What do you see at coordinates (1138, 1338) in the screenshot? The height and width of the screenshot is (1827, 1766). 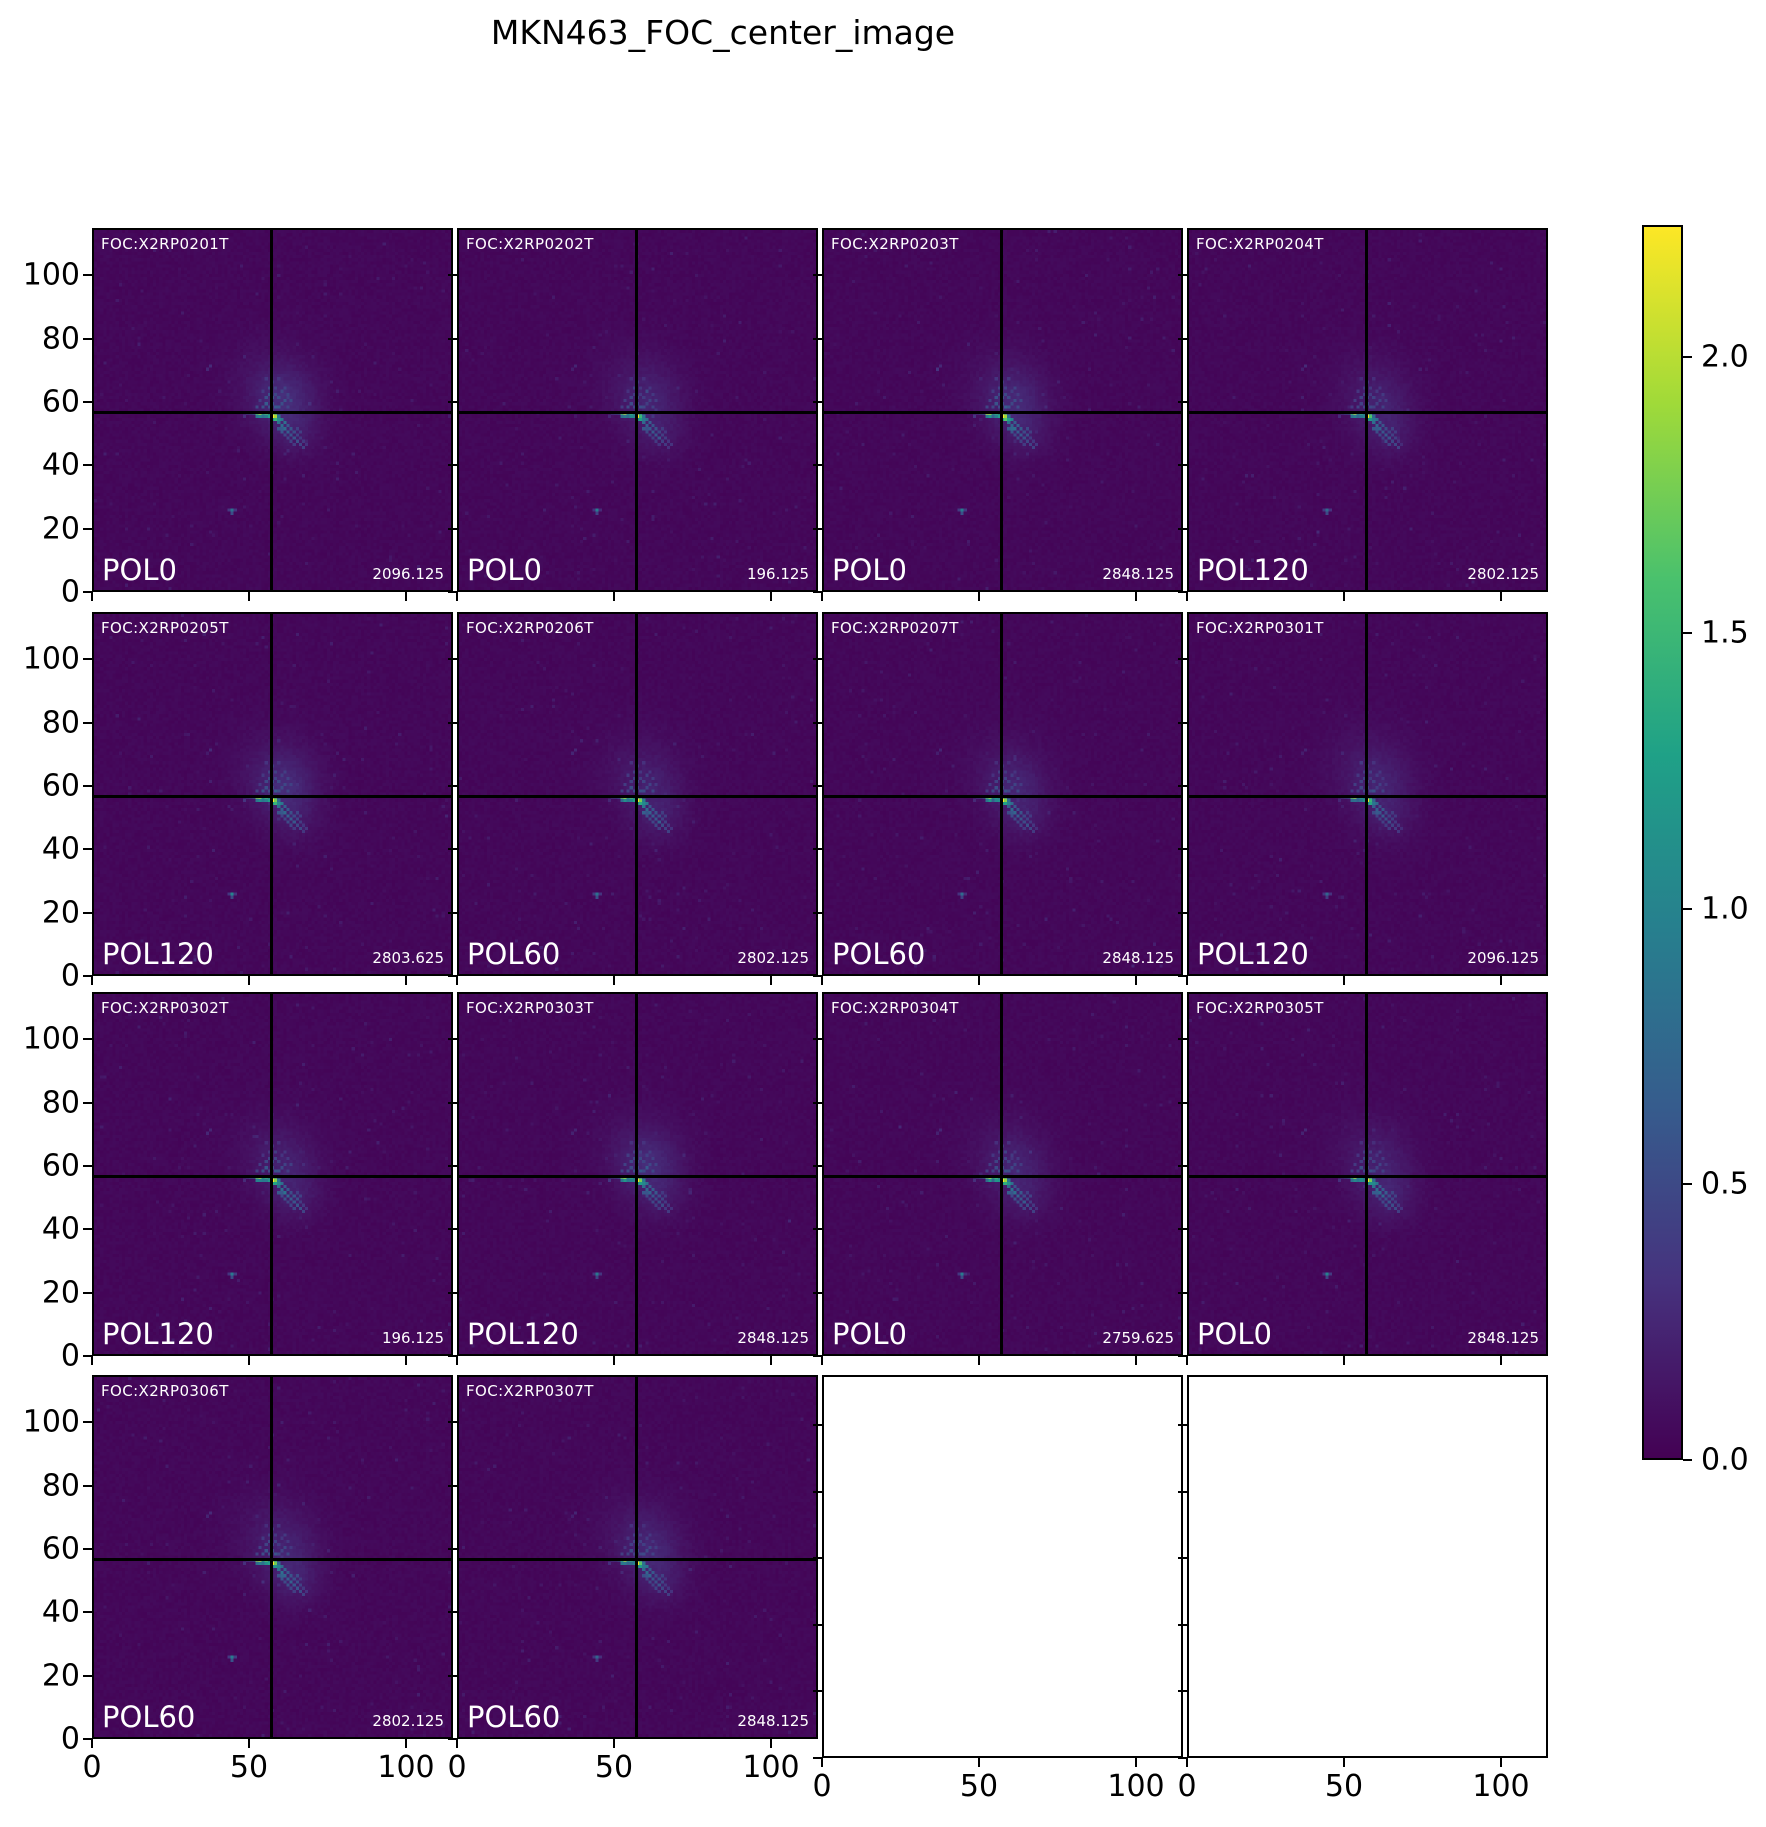 I see `exposure-value-label: 2759.625` at bounding box center [1138, 1338].